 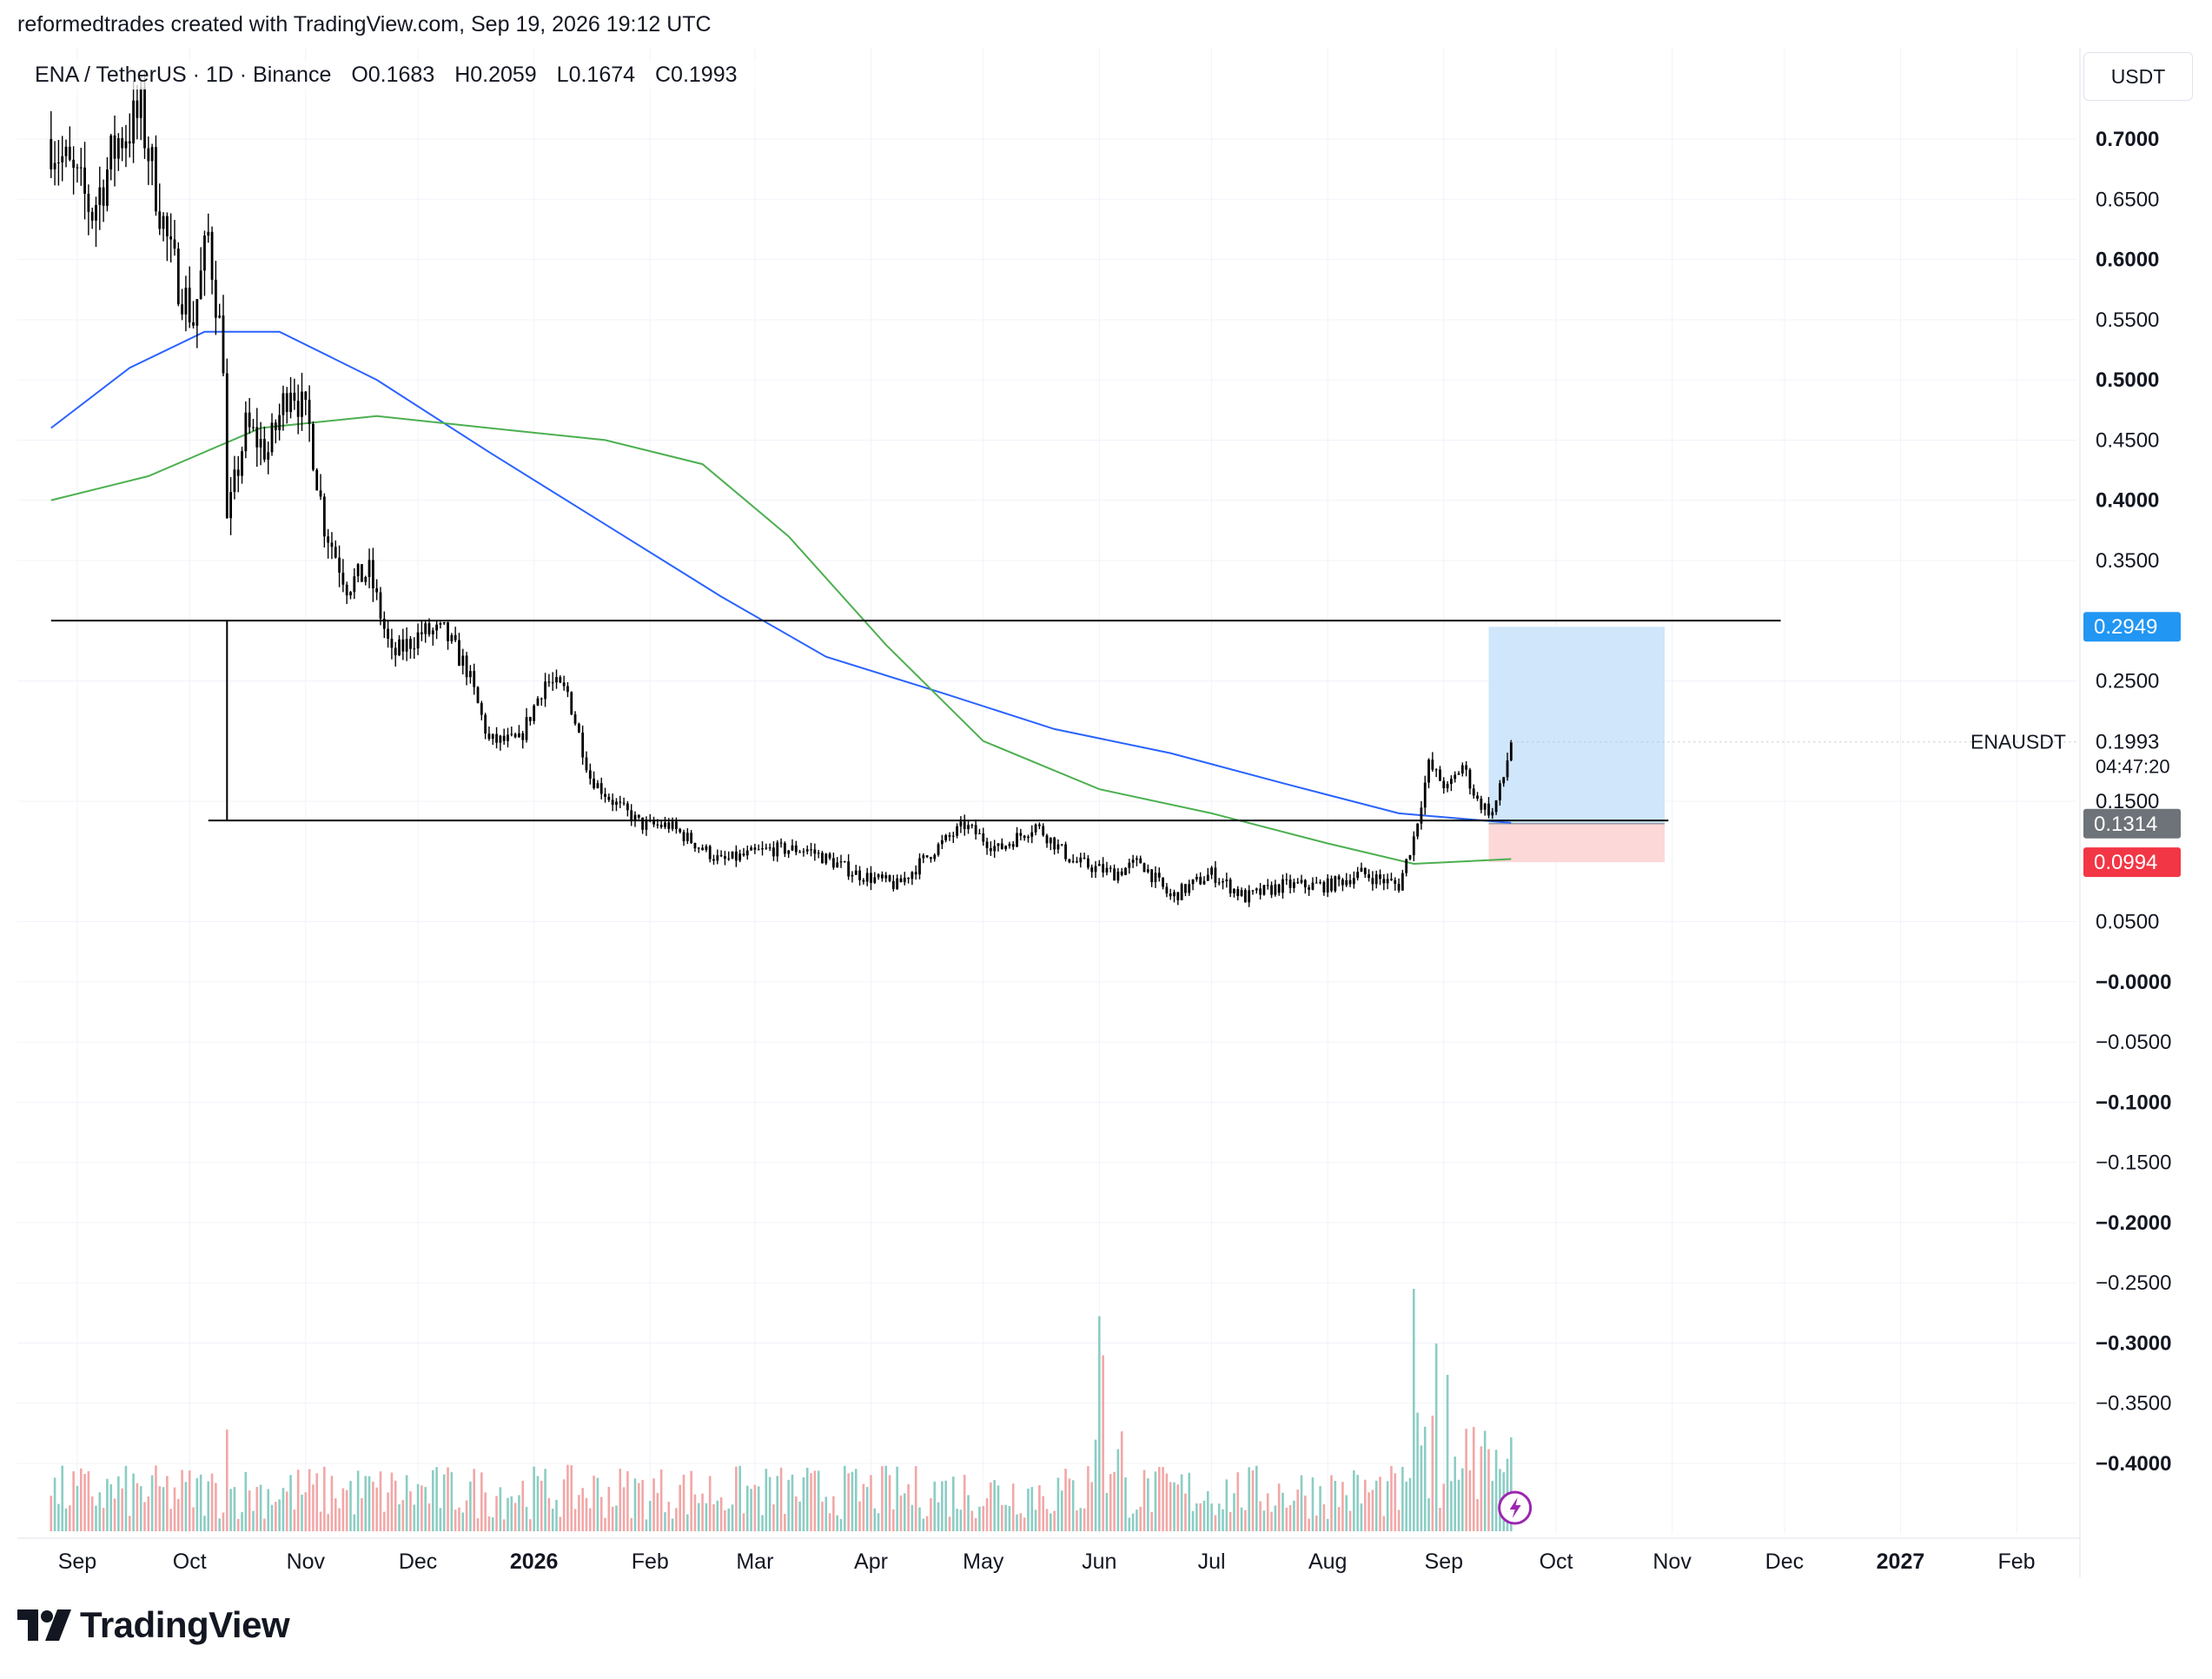 What do you see at coordinates (1576, 843) in the screenshot?
I see `position-stop-zone` at bounding box center [1576, 843].